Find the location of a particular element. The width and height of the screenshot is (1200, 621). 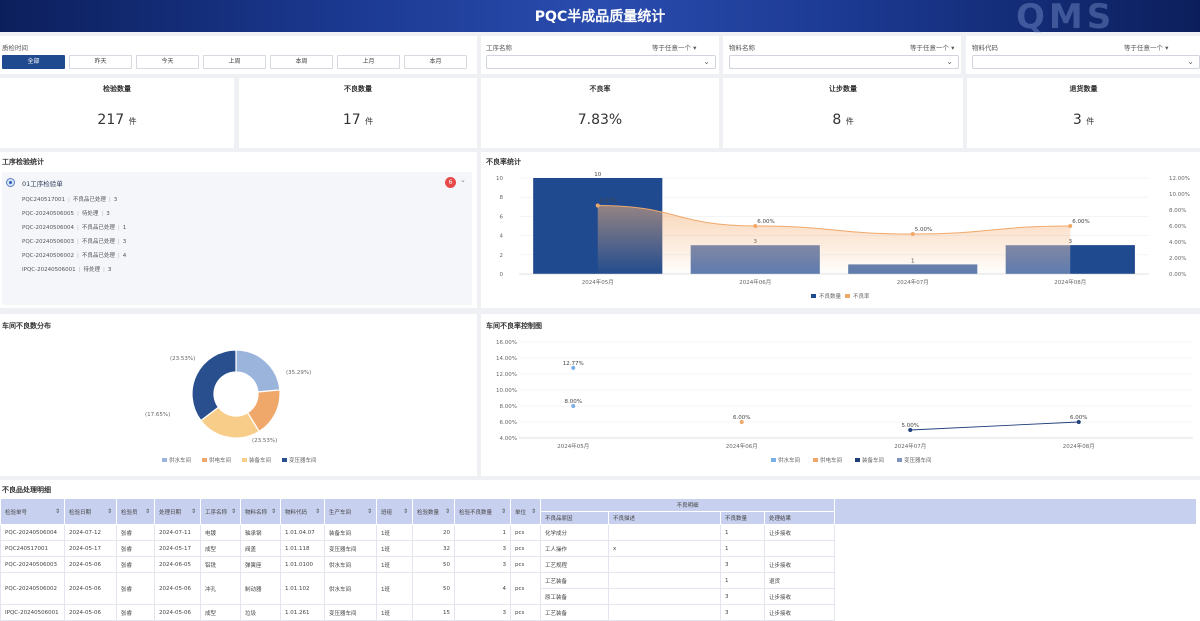

tree-item: IPQC-20240506001 | 待处理 | 3 is located at coordinates (67, 270).